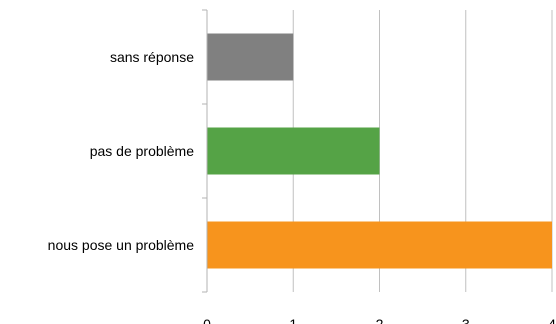 The height and width of the screenshot is (324, 556). What do you see at coordinates (207, 320) in the screenshot?
I see `x-tick-label: 0` at bounding box center [207, 320].